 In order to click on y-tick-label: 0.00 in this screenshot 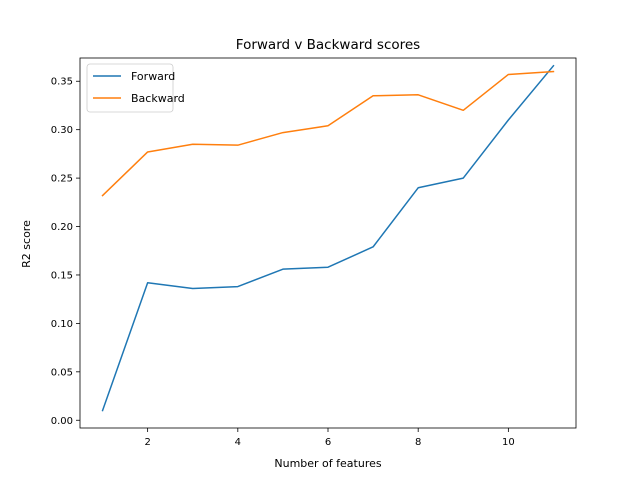, I will do `click(62, 421)`.